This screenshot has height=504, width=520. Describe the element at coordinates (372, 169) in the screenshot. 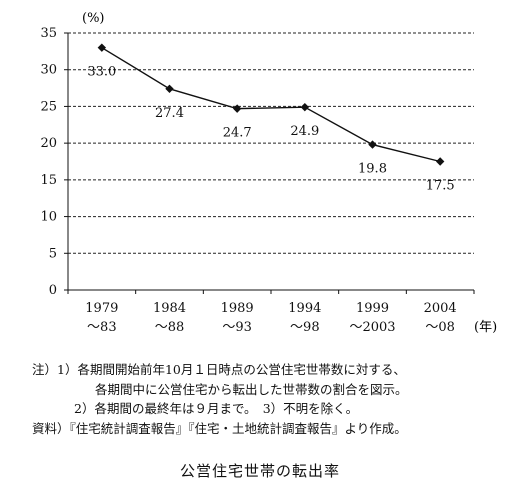

I see `data-label: 19.8` at that location.